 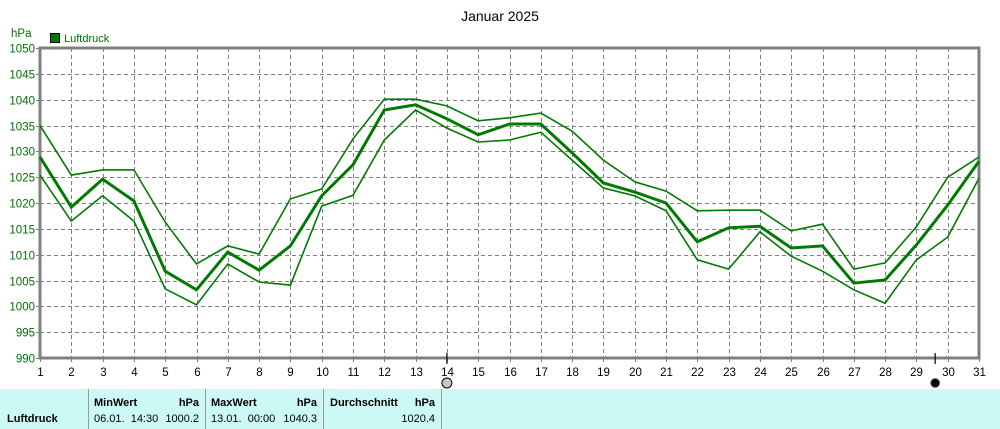 What do you see at coordinates (55, 38) in the screenshot?
I see `legend-swatch` at bounding box center [55, 38].